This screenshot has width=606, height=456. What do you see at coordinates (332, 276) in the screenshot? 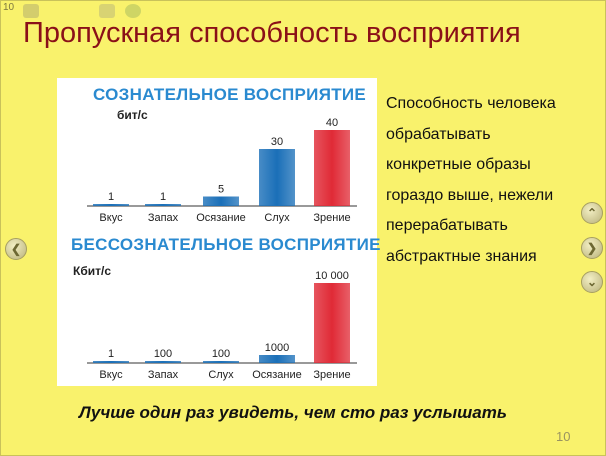
I see `data-label: 10 000` at bounding box center [332, 276].